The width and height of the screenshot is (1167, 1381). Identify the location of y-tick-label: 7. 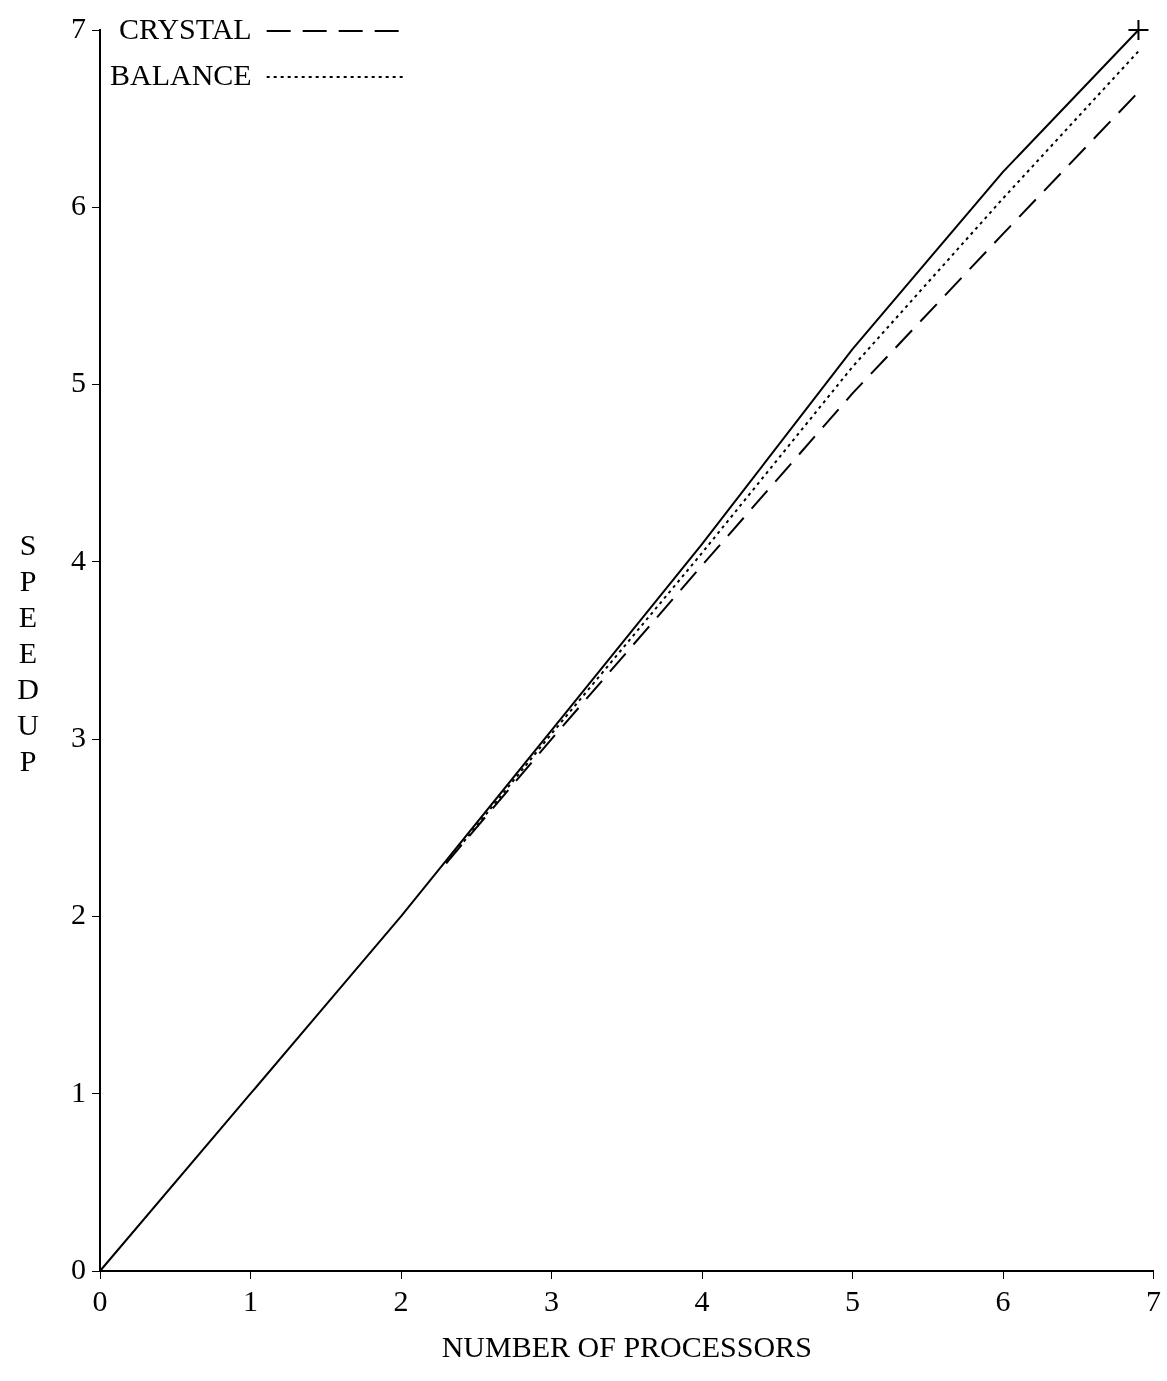
(78, 27).